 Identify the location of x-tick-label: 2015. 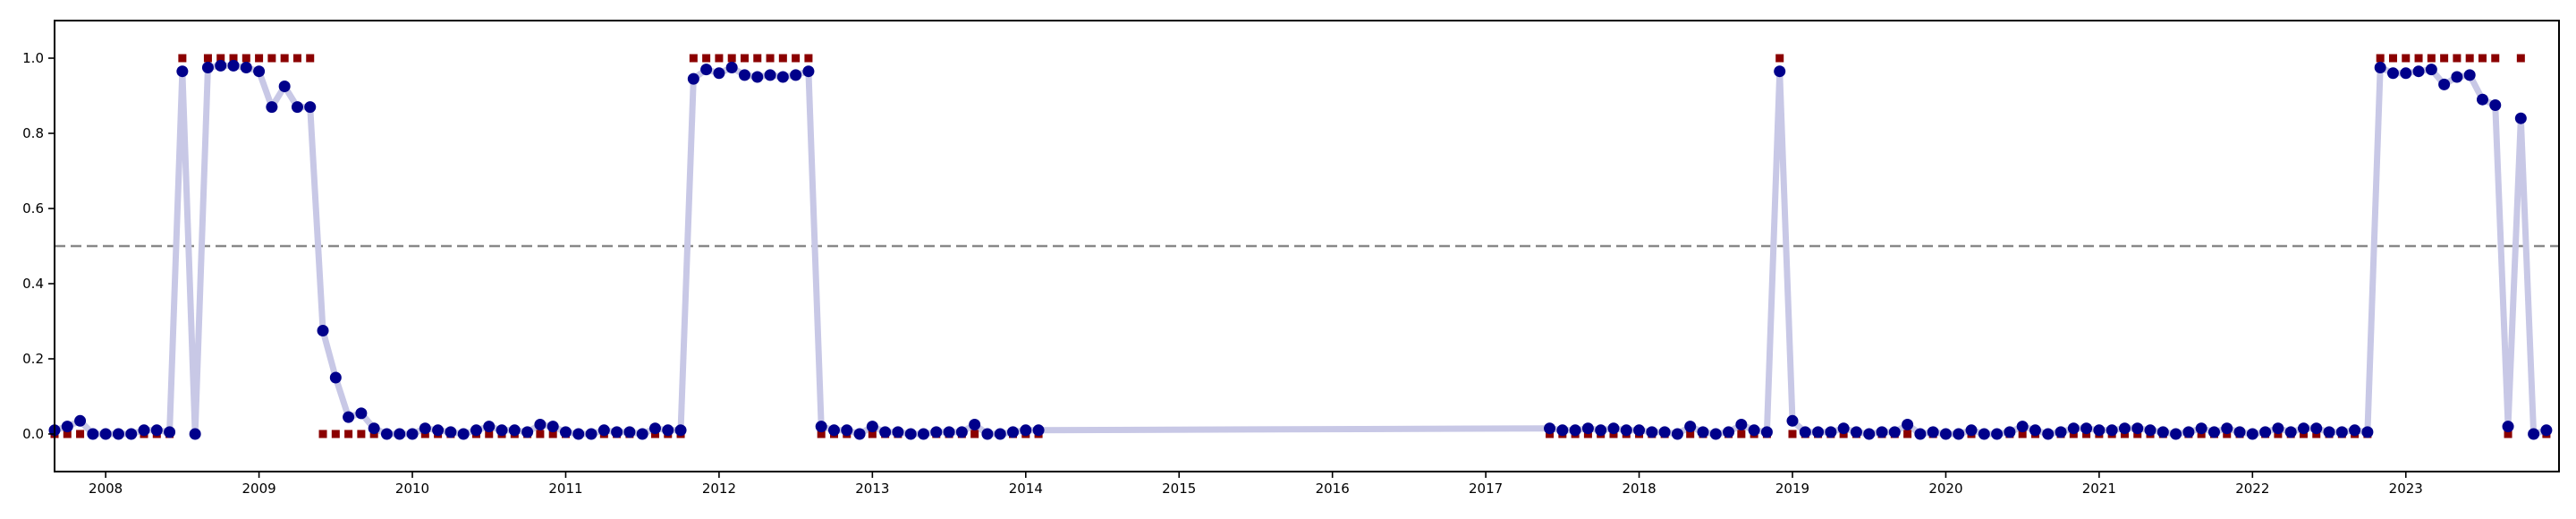
(1179, 489).